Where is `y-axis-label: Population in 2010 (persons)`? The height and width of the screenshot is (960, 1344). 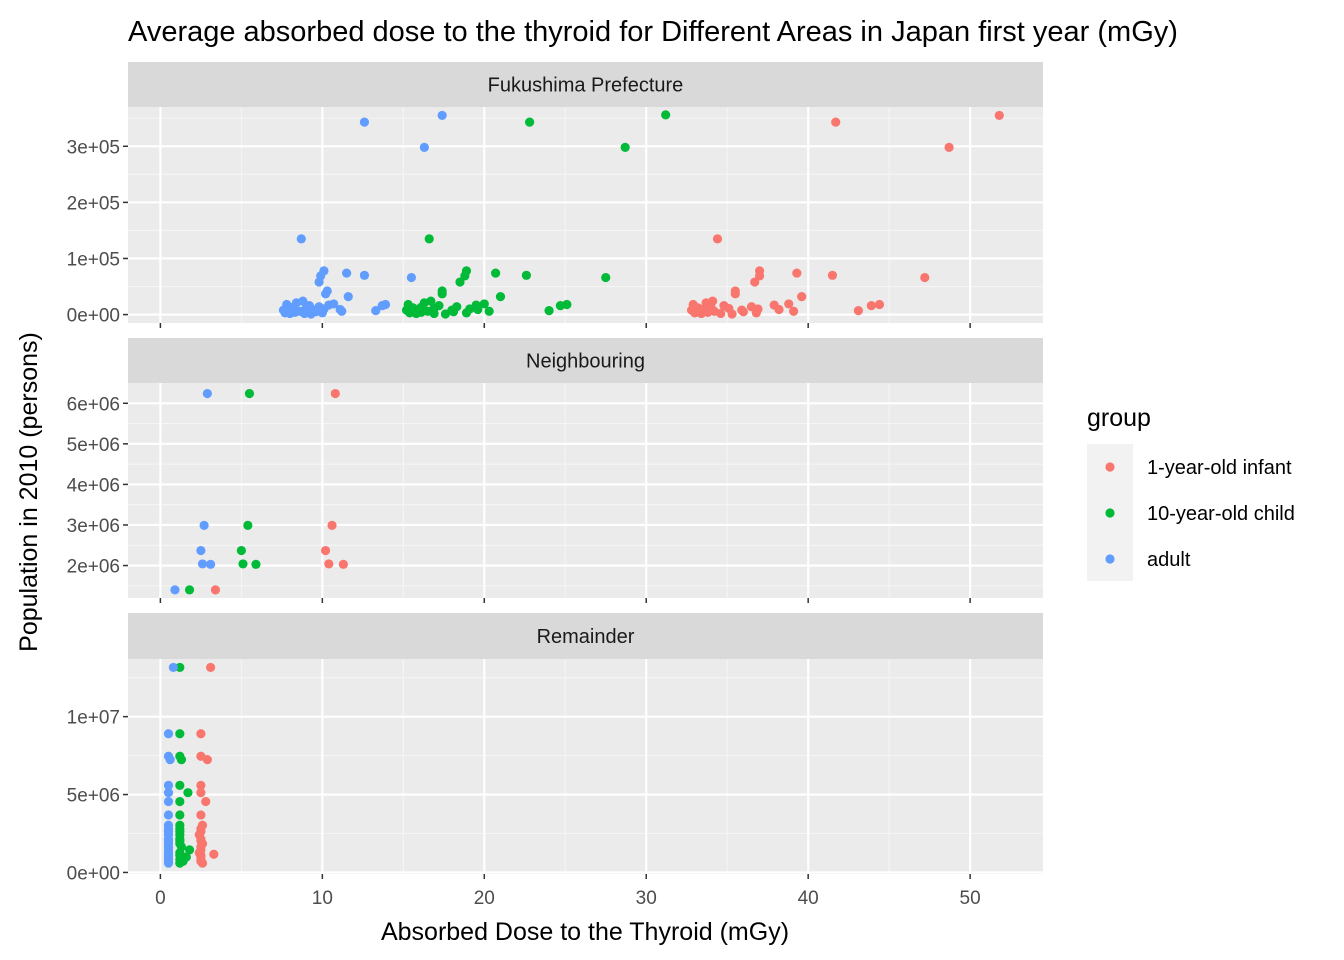
y-axis-label: Population in 2010 (persons) is located at coordinates (29, 492).